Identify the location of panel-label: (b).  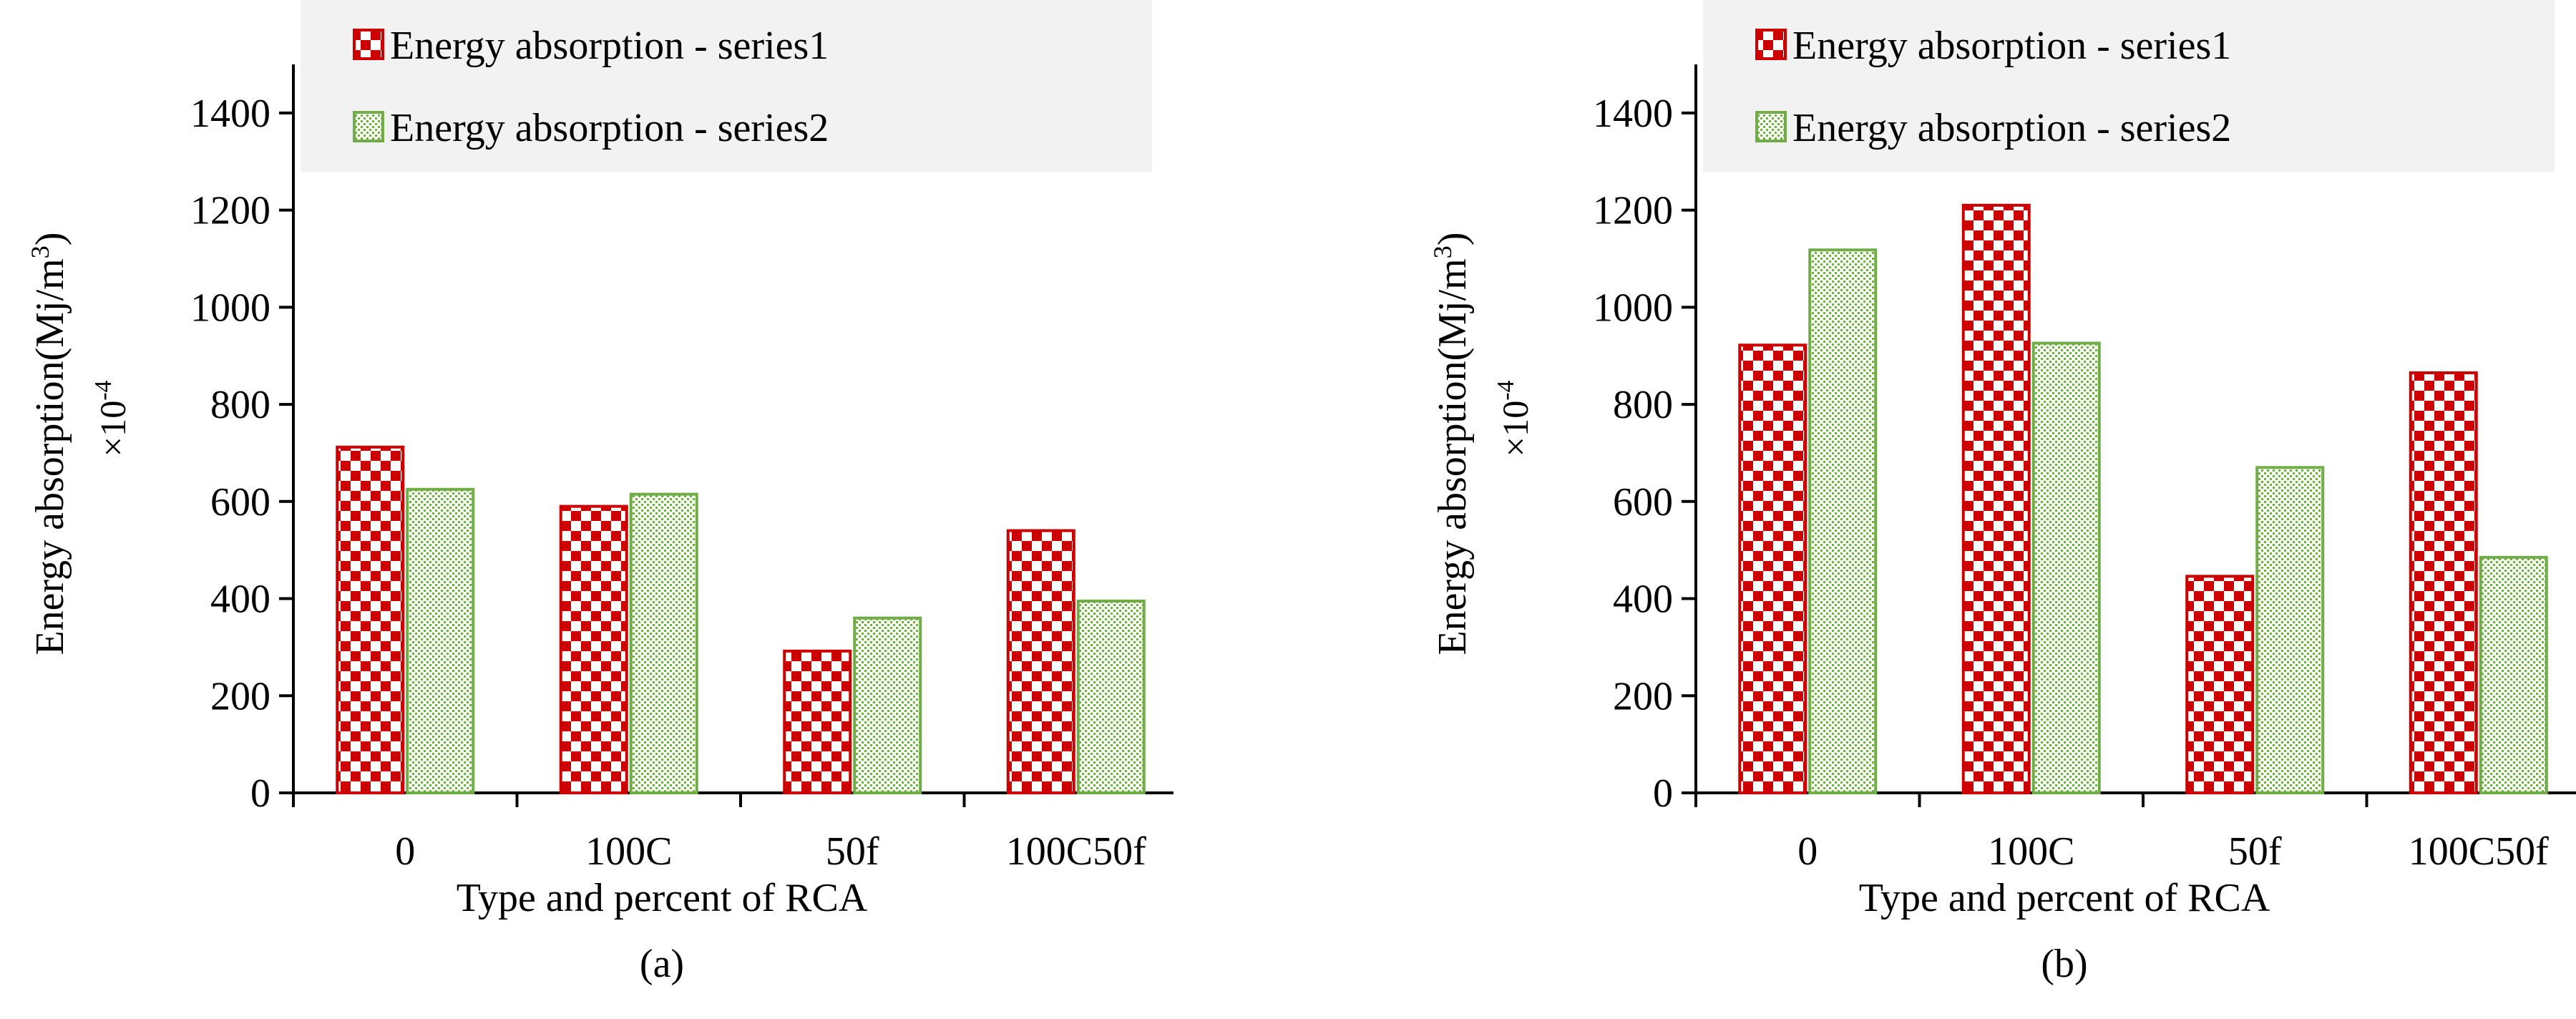
(2064, 964).